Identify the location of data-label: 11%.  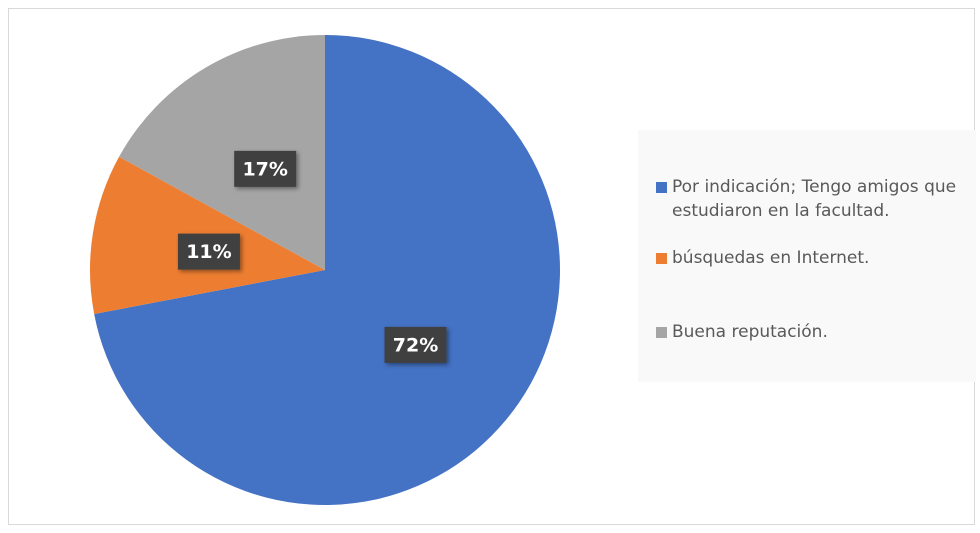
(208, 252).